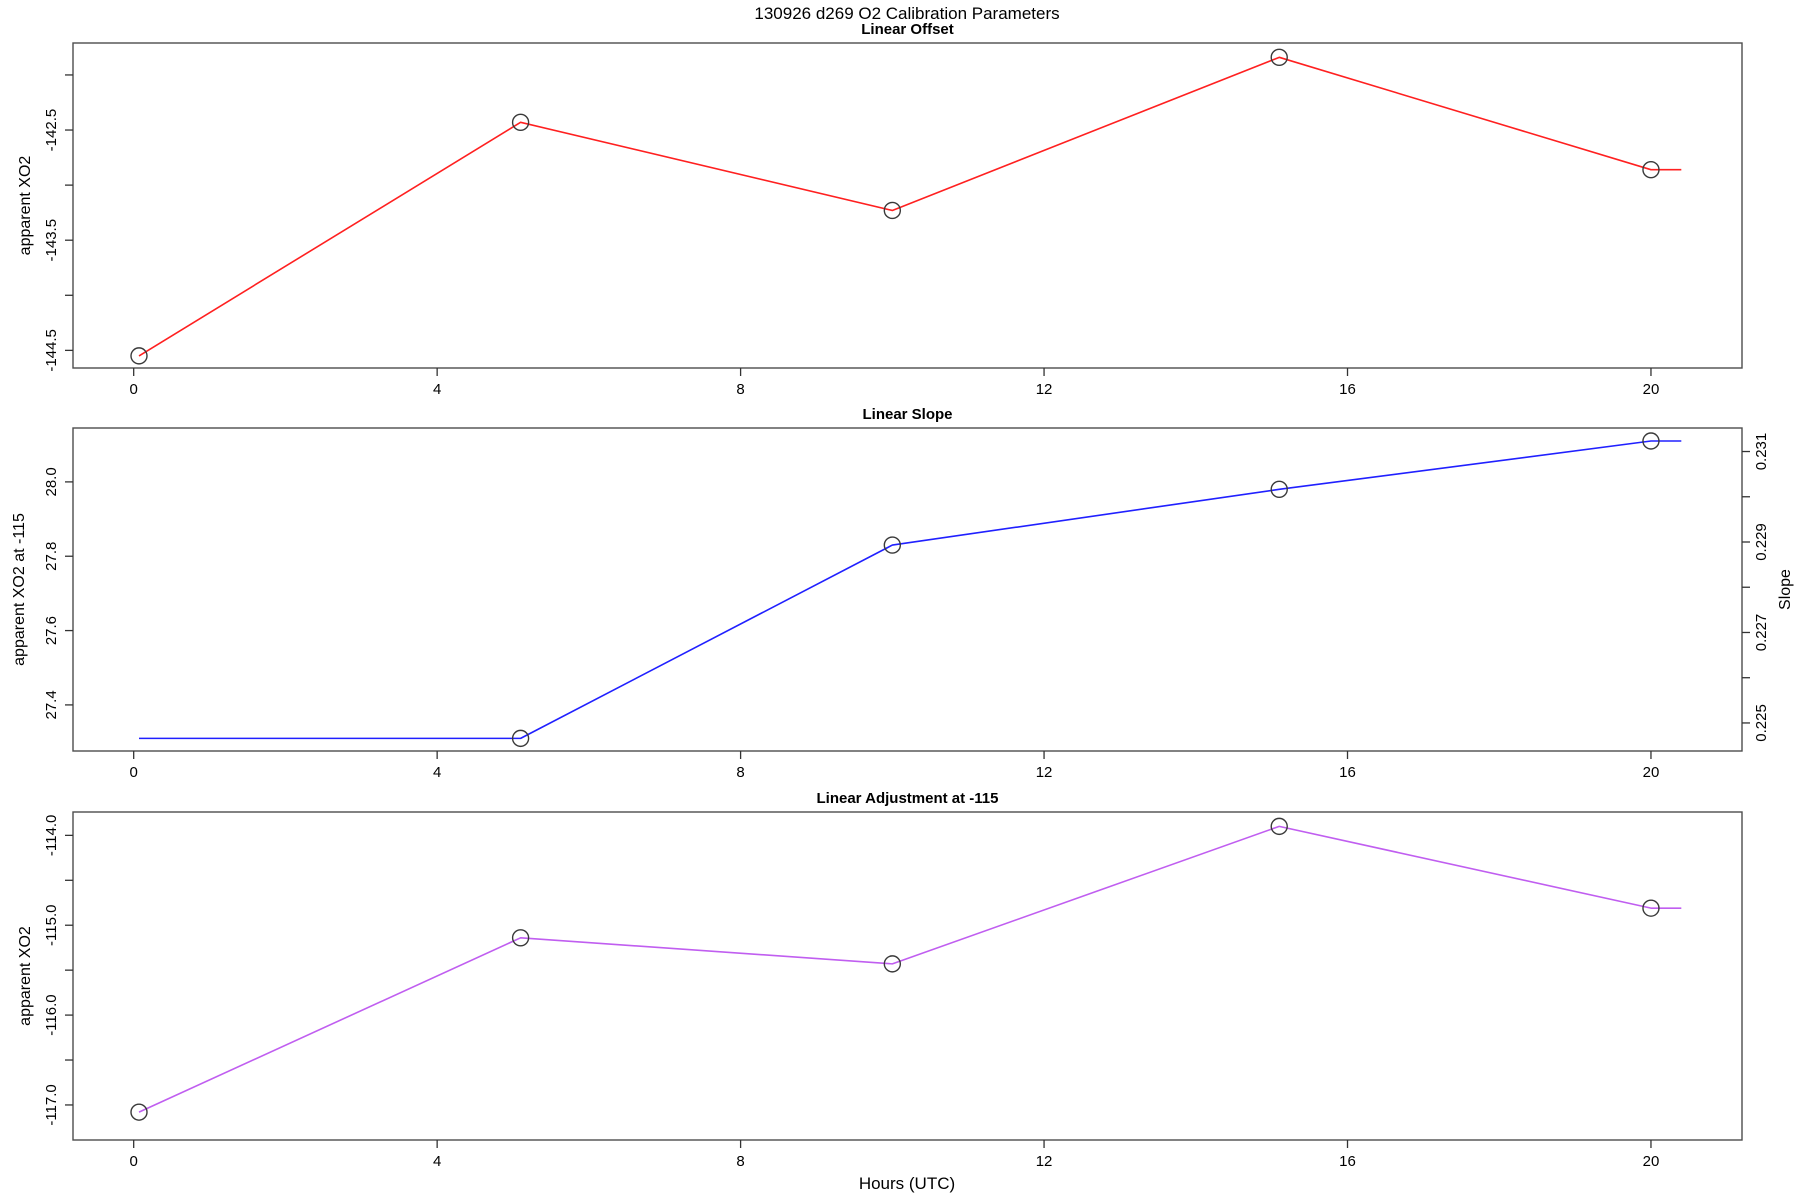  Describe the element at coordinates (51, 350) in the screenshot. I see `y-tick-label: -144.5` at that location.